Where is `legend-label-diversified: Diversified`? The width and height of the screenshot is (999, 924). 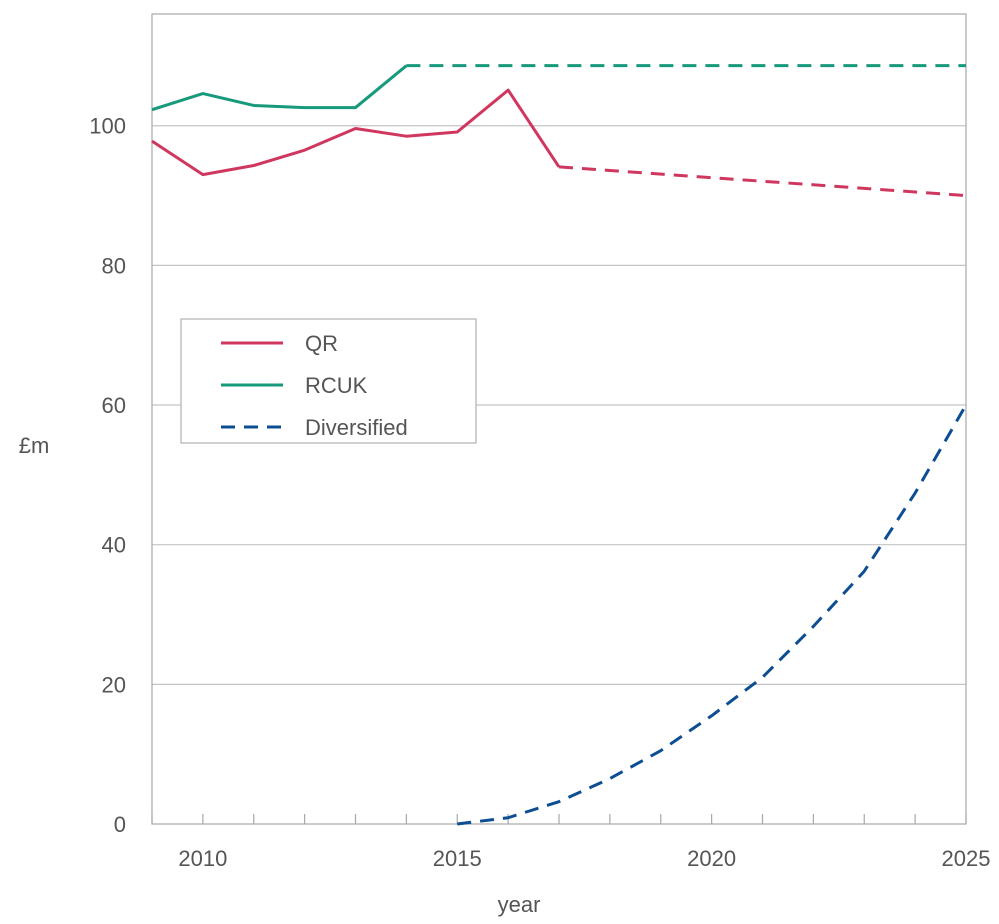 legend-label-diversified: Diversified is located at coordinates (356, 427).